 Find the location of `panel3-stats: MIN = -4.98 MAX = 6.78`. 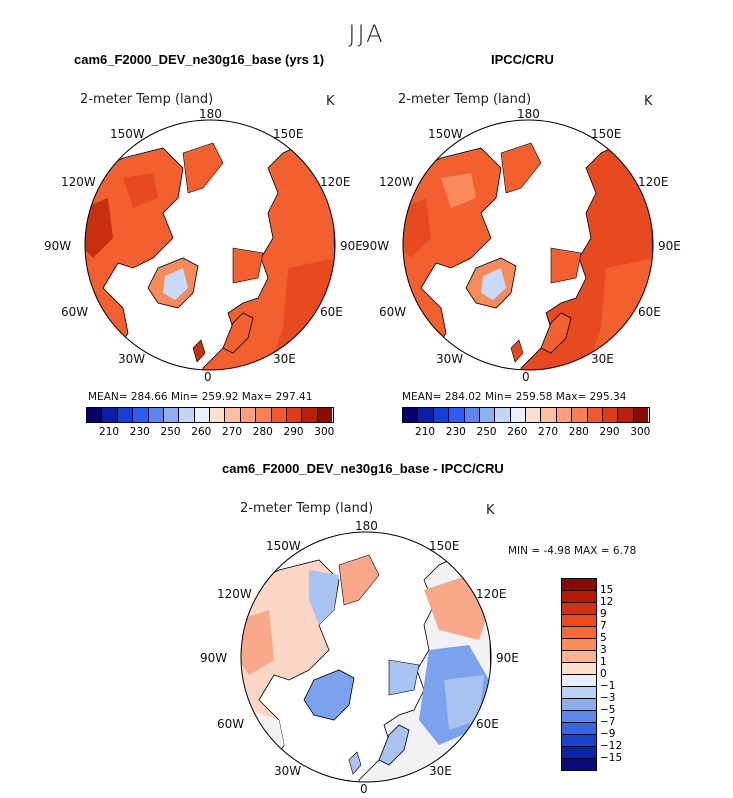

panel3-stats: MIN = -4.98 MAX = 6.78 is located at coordinates (572, 551).